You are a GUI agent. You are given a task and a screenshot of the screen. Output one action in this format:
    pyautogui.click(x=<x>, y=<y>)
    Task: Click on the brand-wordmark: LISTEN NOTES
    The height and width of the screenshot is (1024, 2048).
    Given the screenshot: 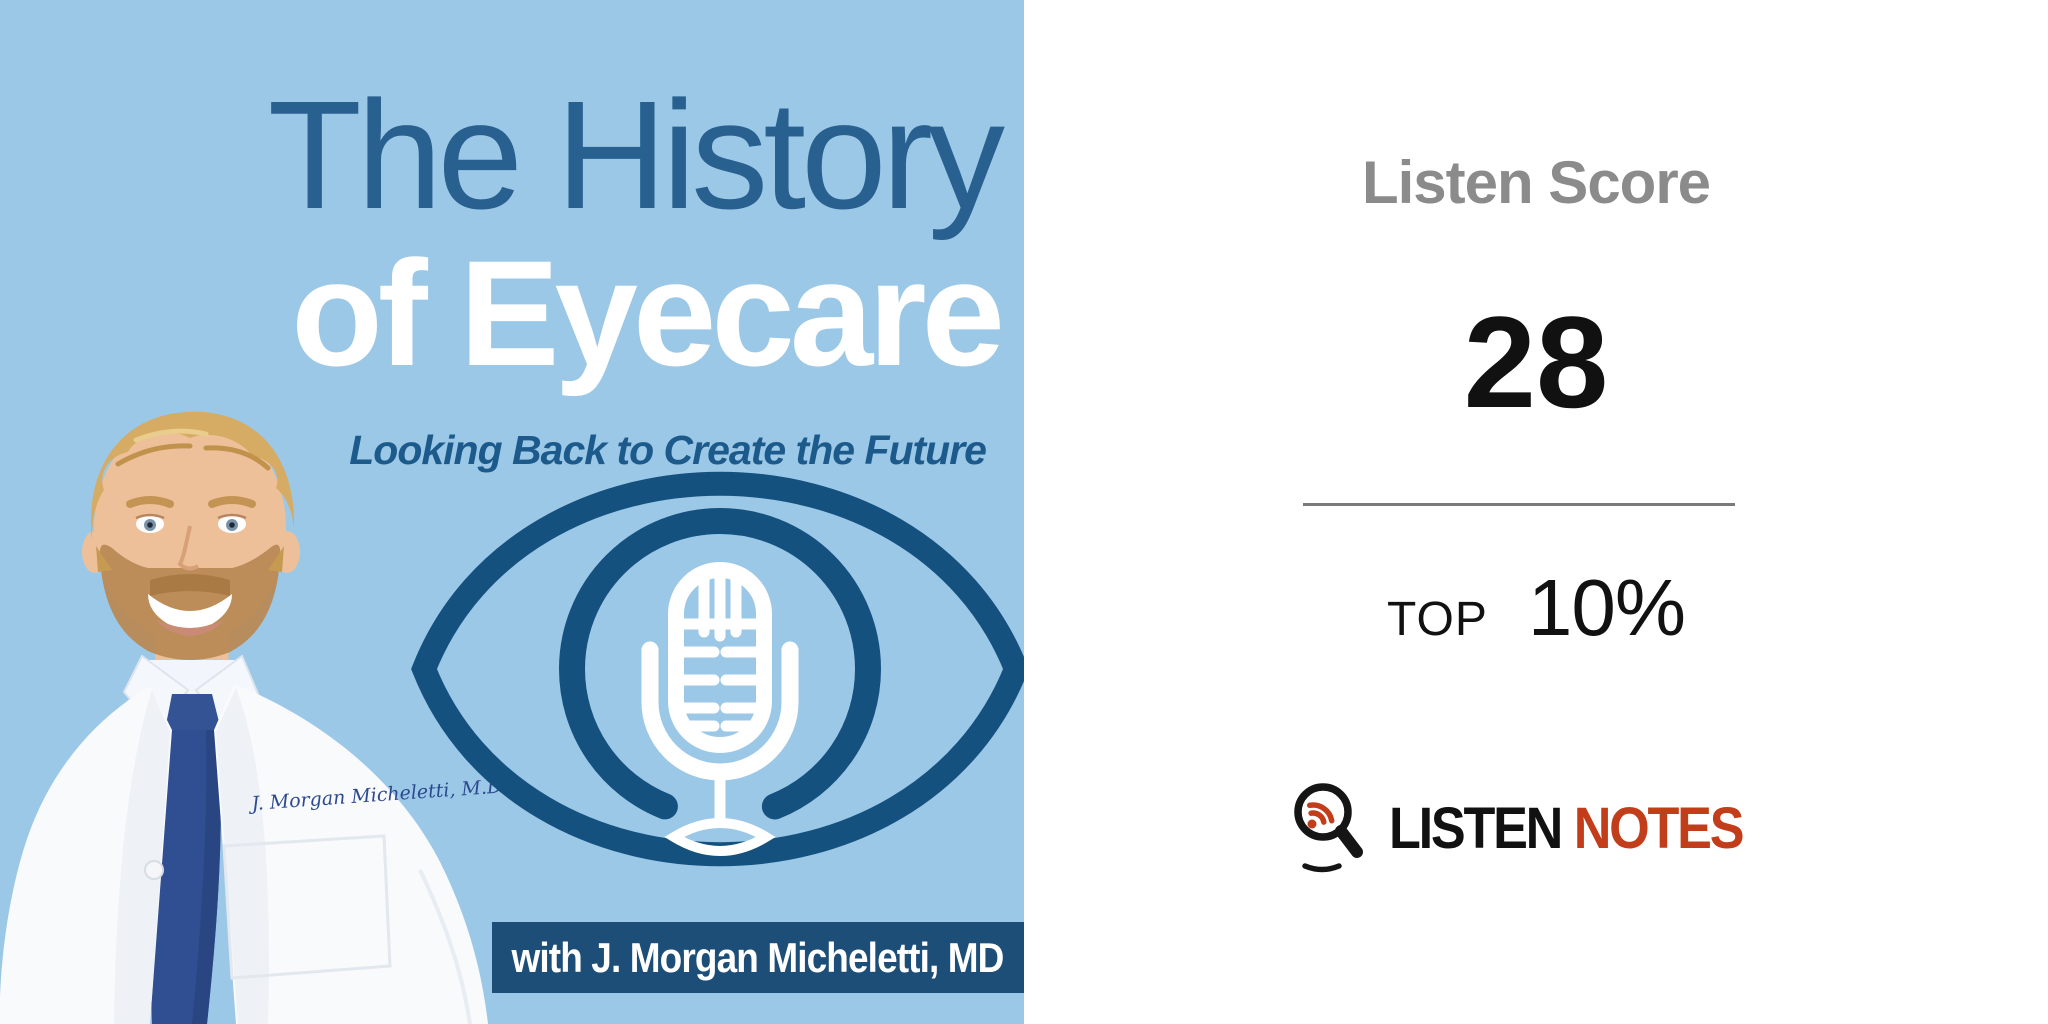 What is the action you would take?
    pyautogui.click(x=1566, y=828)
    